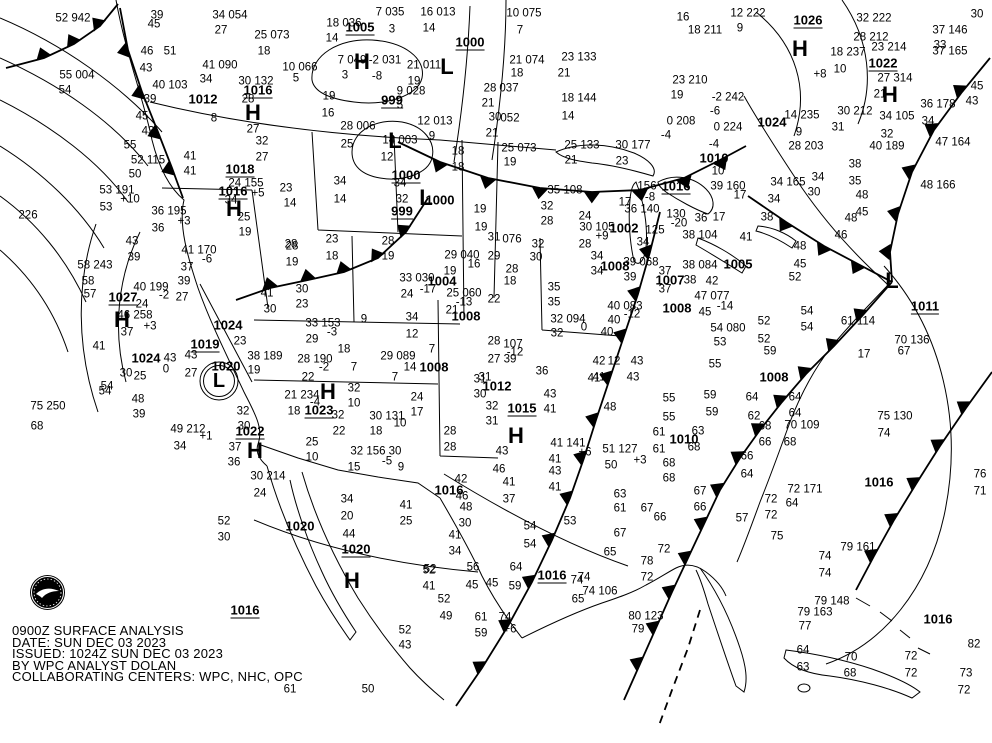  I want to click on station-plot: 35 108, so click(565, 190).